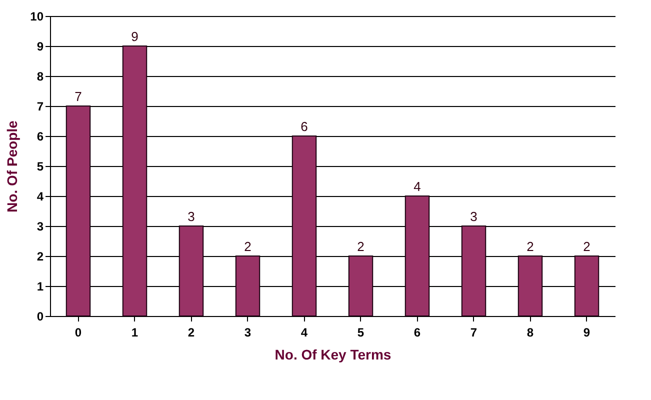 The width and height of the screenshot is (651, 400). What do you see at coordinates (40, 137) in the screenshot?
I see `y-tick-label: 6` at bounding box center [40, 137].